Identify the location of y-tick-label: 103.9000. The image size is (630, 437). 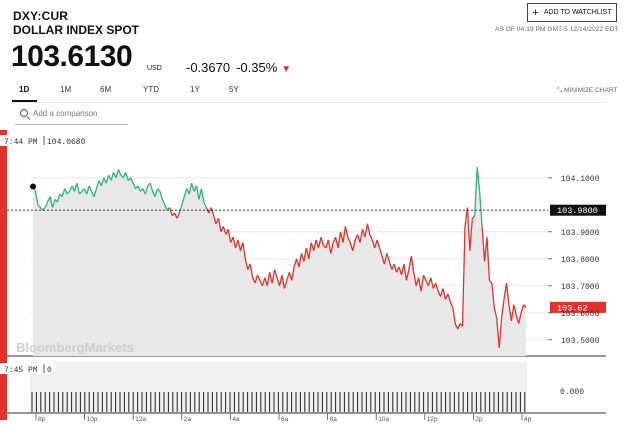
(580, 233).